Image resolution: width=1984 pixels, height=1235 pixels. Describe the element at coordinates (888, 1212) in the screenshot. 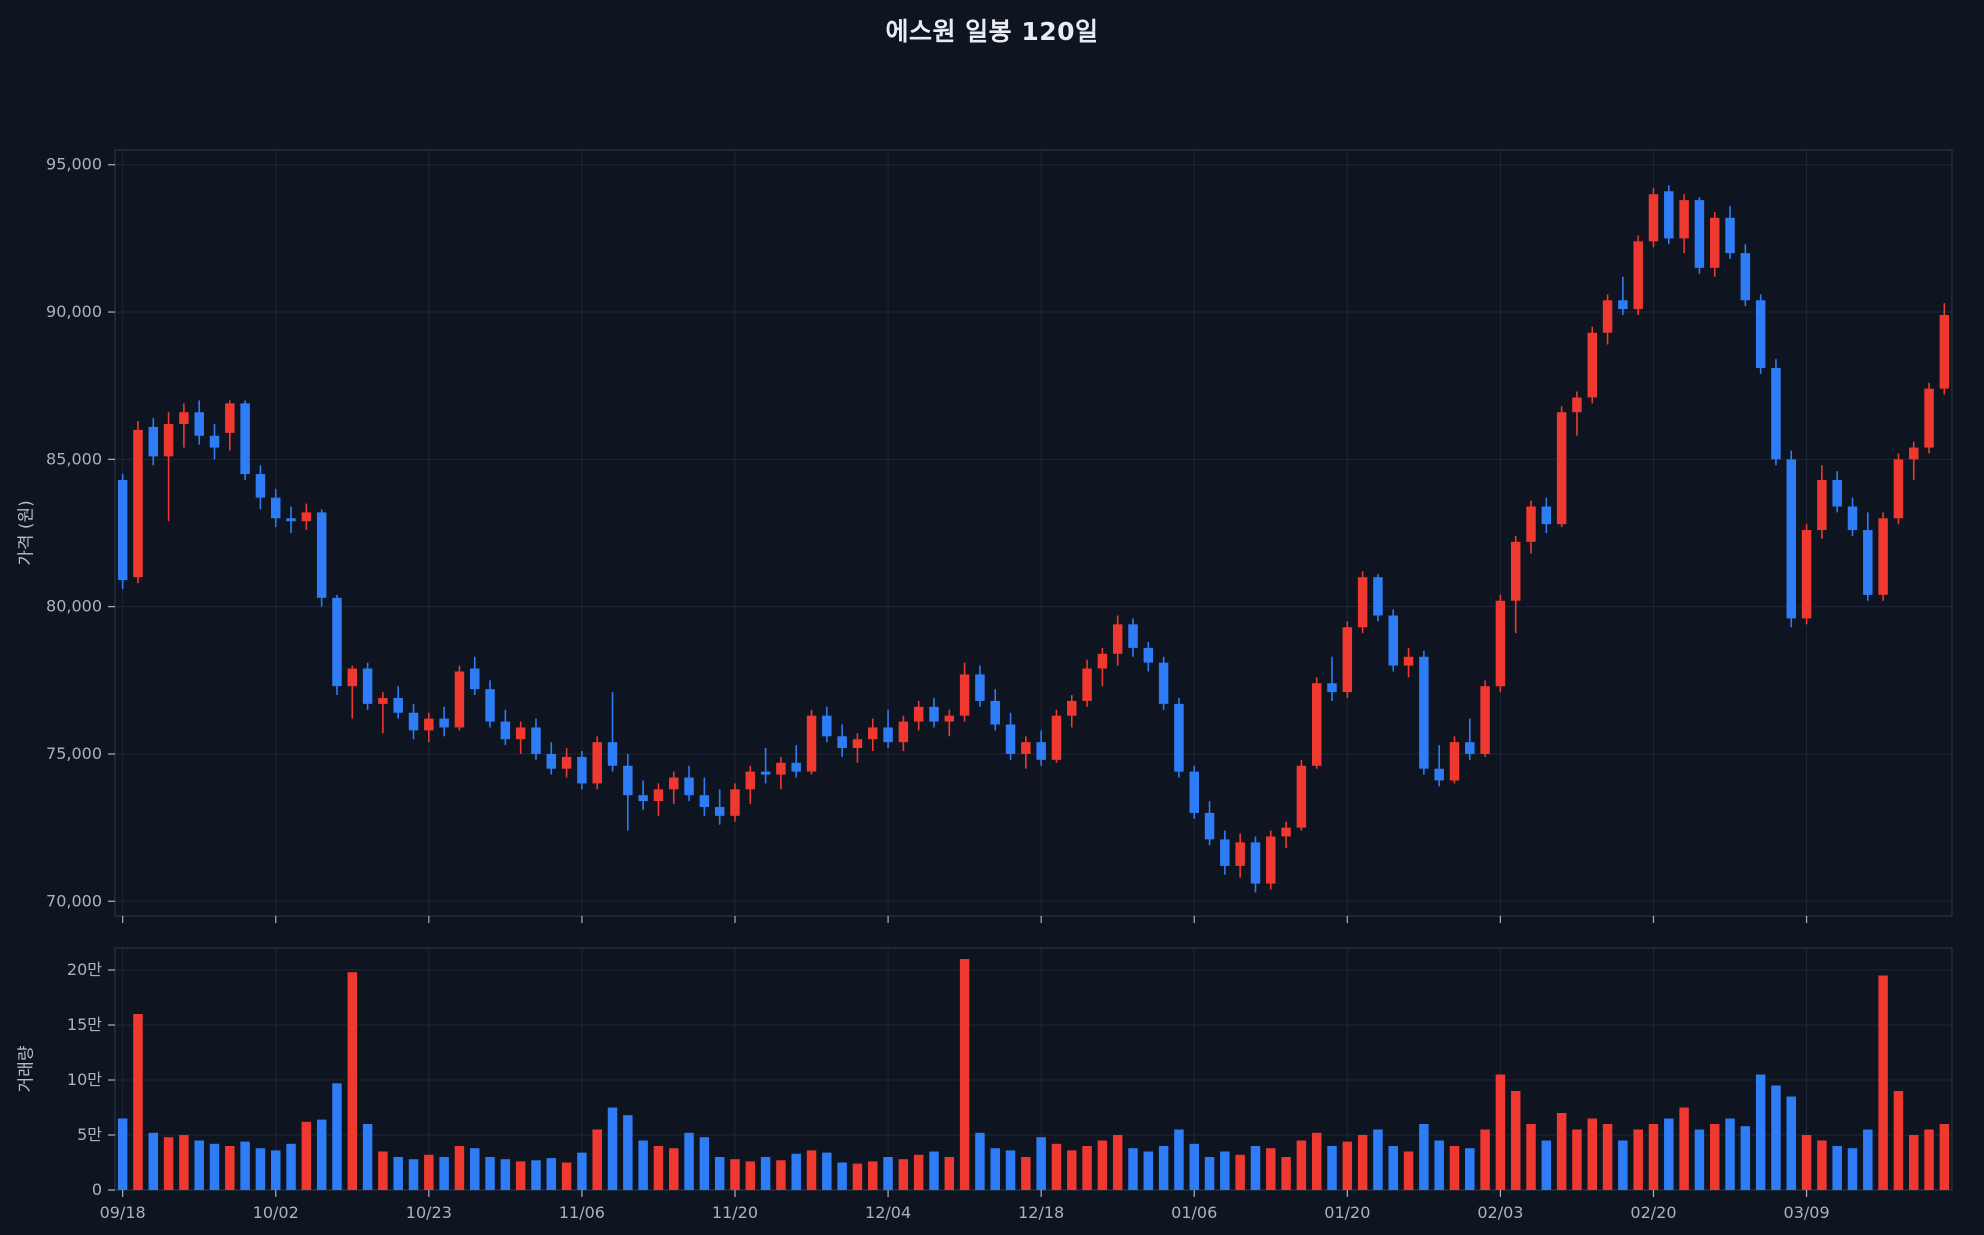

I see `svg-text: 12/04` at that location.